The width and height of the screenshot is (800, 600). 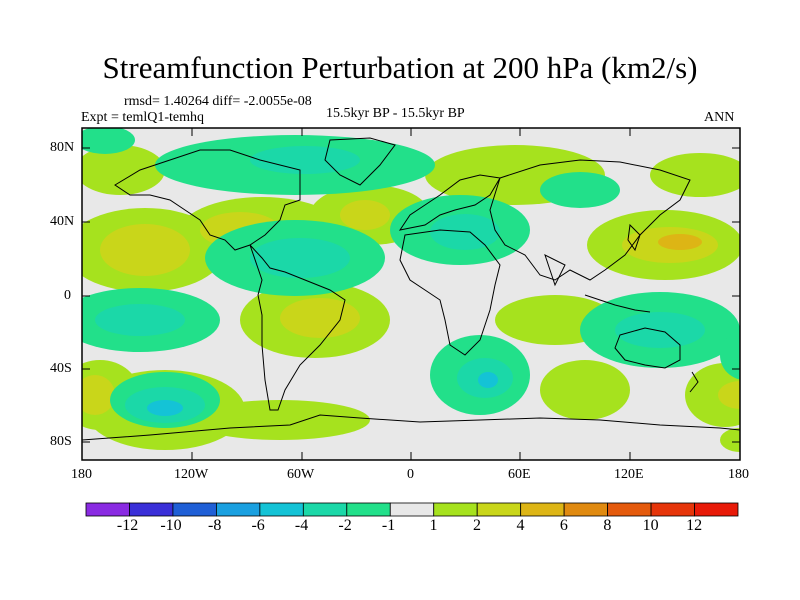 What do you see at coordinates (81, 474) in the screenshot?
I see `lon-tick-180w: 180` at bounding box center [81, 474].